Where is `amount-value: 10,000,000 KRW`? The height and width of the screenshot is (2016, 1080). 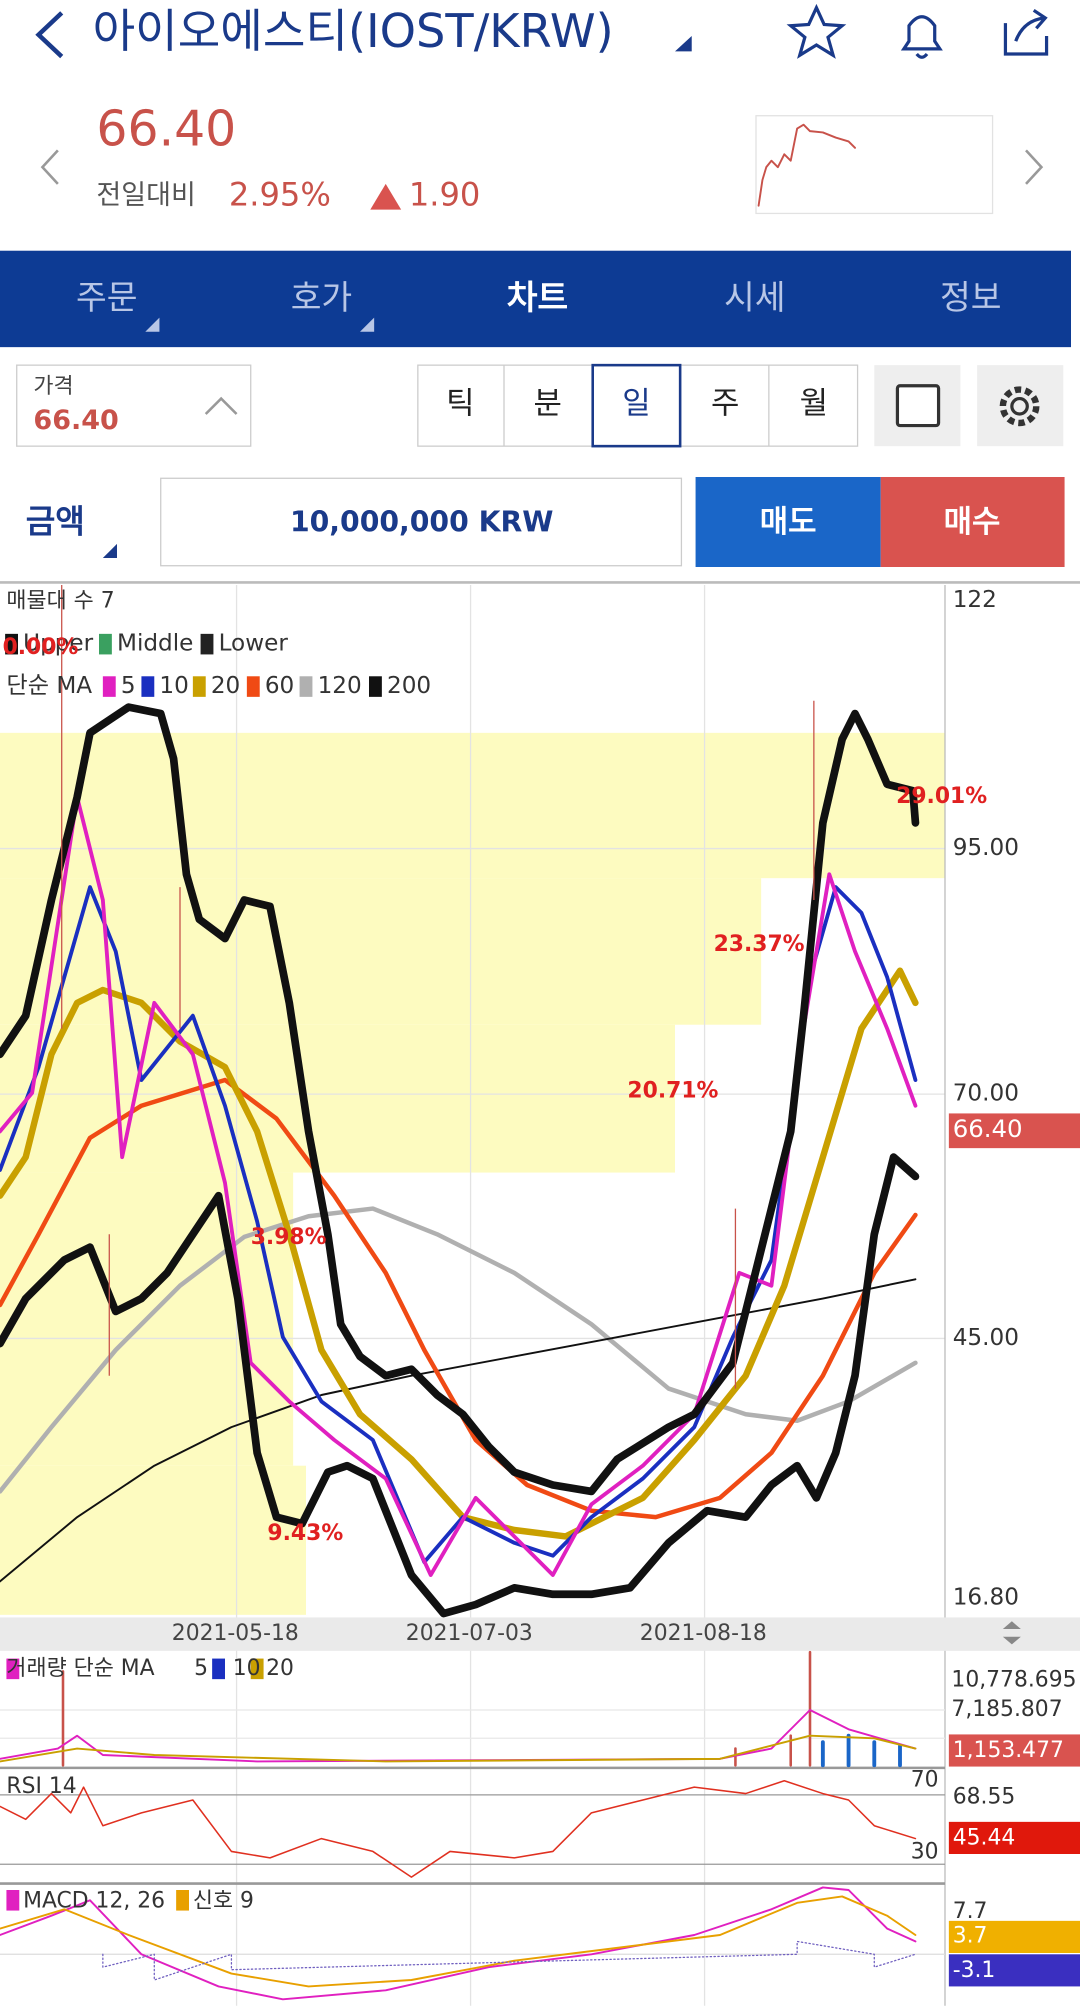 amount-value: 10,000,000 KRW is located at coordinates (422, 521).